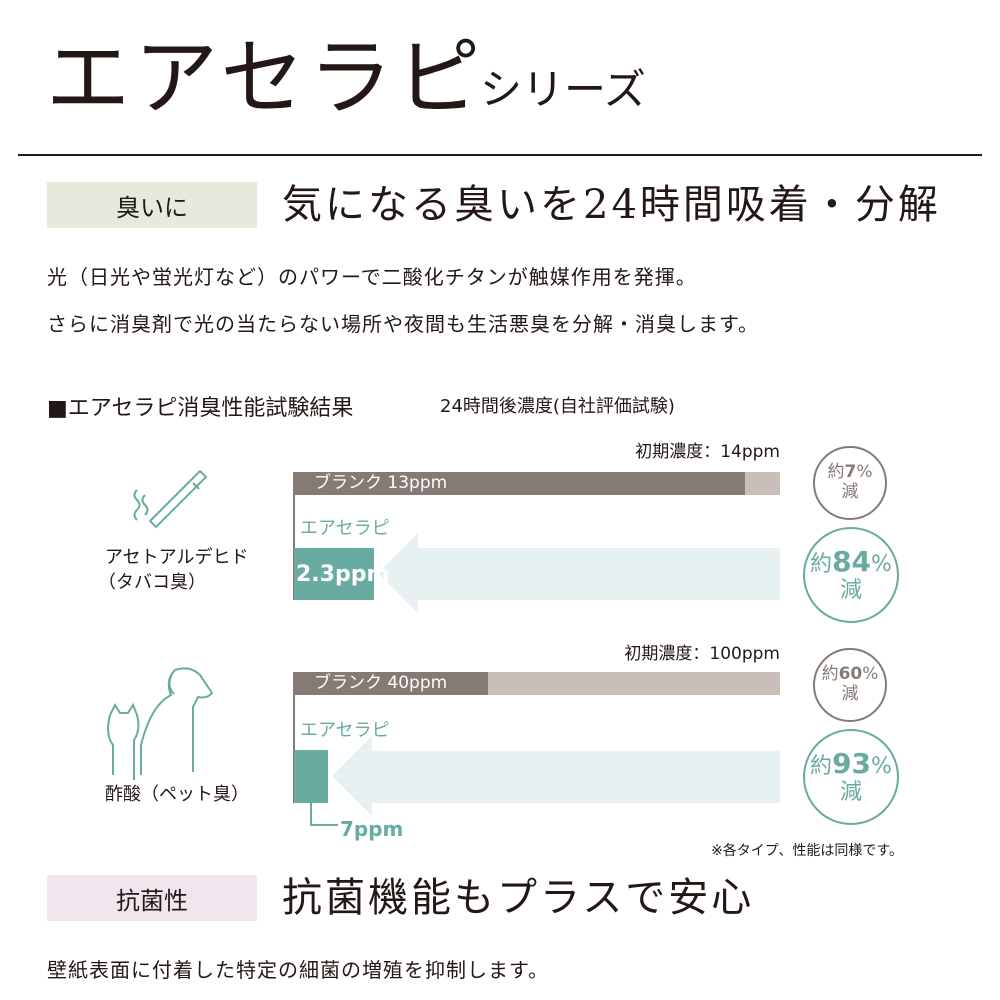 This screenshot has width=1000, height=1000. What do you see at coordinates (311, 776) in the screenshot?
I see `item-2-product-bar` at bounding box center [311, 776].